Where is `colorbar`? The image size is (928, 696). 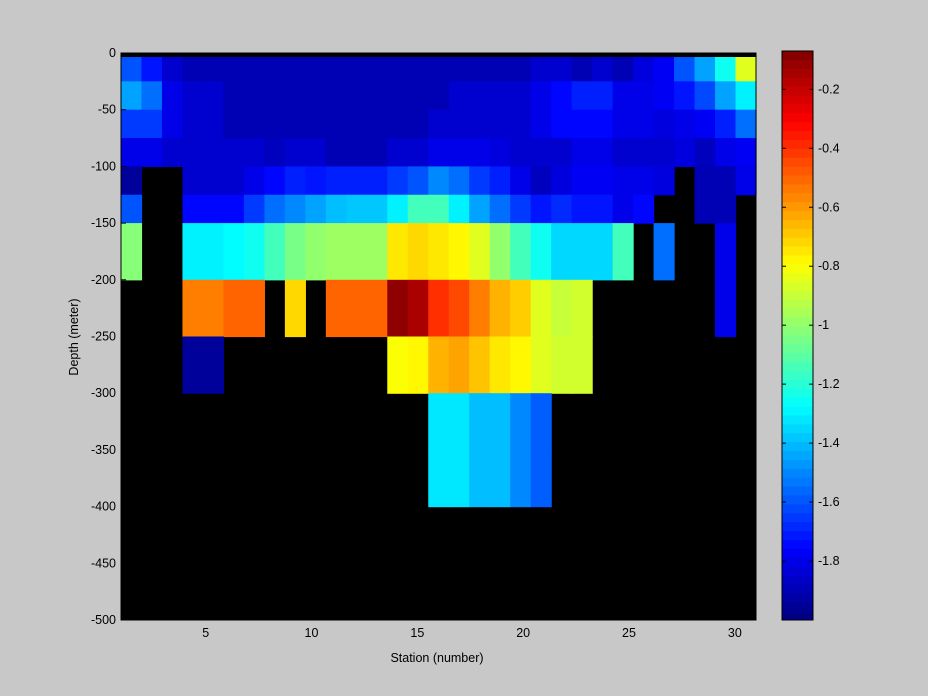
colorbar is located at coordinates (797, 336).